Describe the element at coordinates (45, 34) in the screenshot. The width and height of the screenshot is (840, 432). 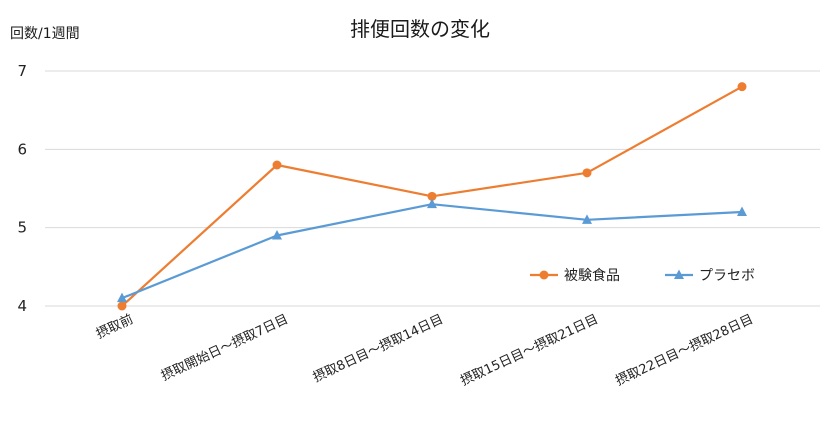
I see `y-axis-label: 回数/1週間` at that location.